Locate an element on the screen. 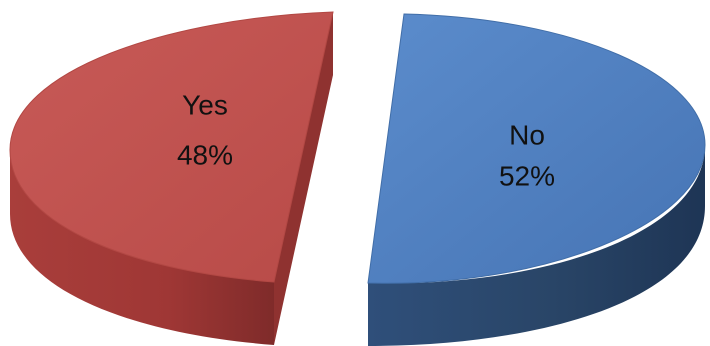 Image resolution: width=710 pixels, height=346 pixels. slice-label-yes-category: Yes is located at coordinates (205, 104).